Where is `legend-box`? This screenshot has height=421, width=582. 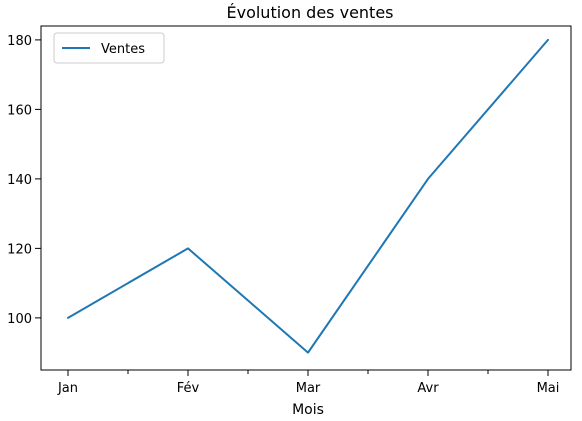 legend-box is located at coordinates (109, 48).